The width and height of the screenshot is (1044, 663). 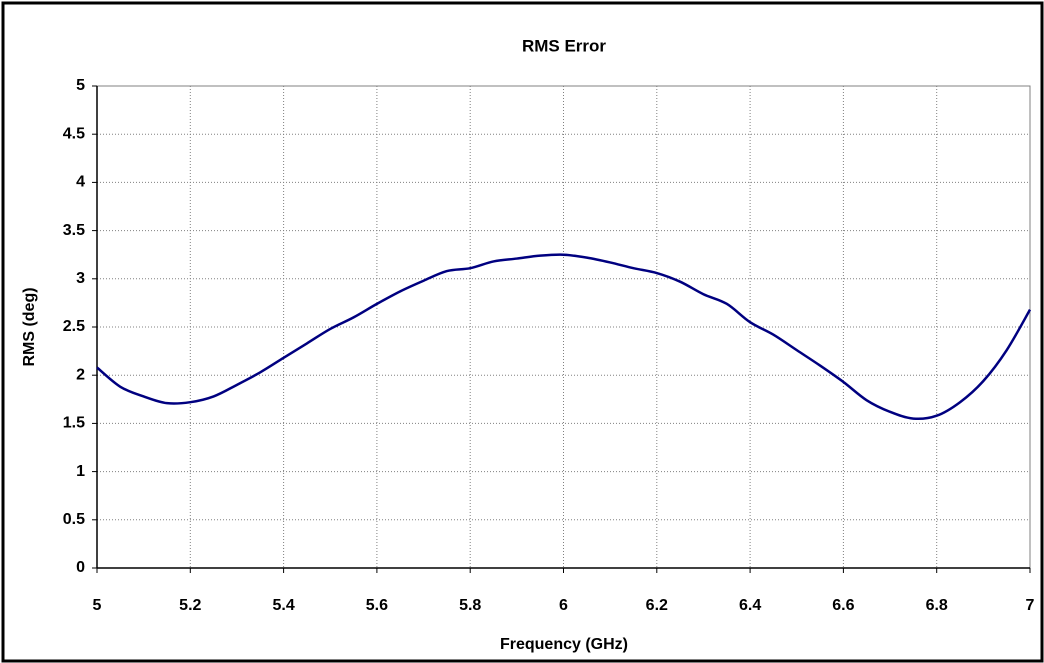 I want to click on y-tick-label: 2.5, so click(x=74, y=326).